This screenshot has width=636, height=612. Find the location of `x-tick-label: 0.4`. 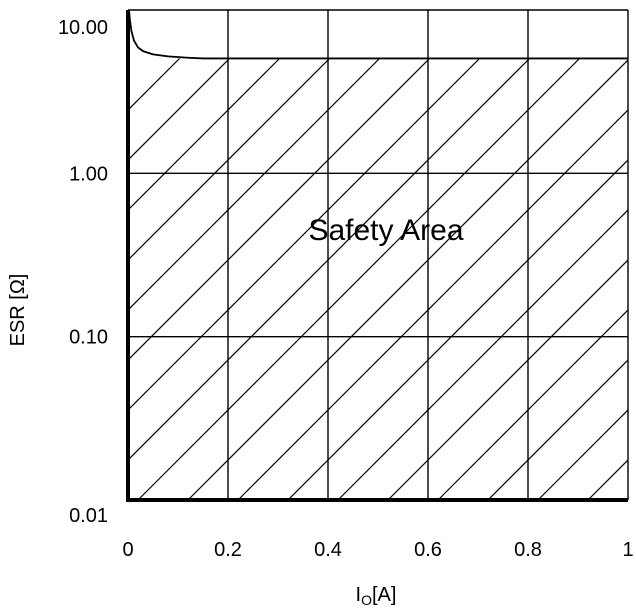

x-tick-label: 0.4 is located at coordinates (328, 550).